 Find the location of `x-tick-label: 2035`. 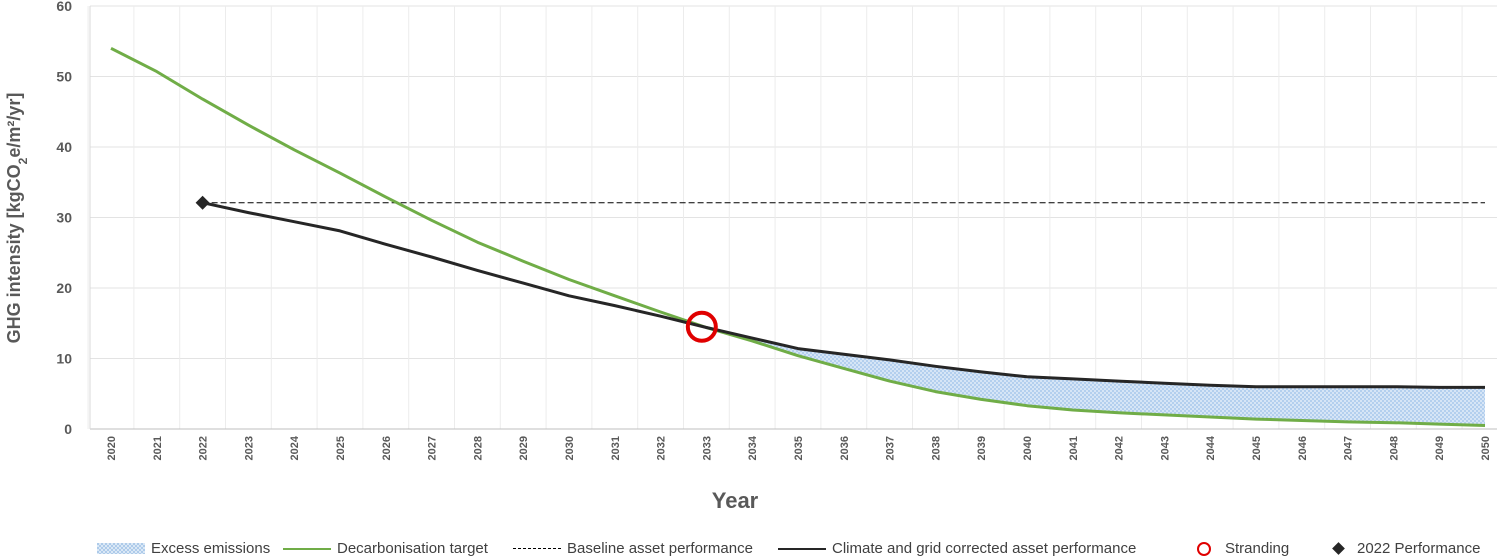

x-tick-label: 2035 is located at coordinates (799, 448).